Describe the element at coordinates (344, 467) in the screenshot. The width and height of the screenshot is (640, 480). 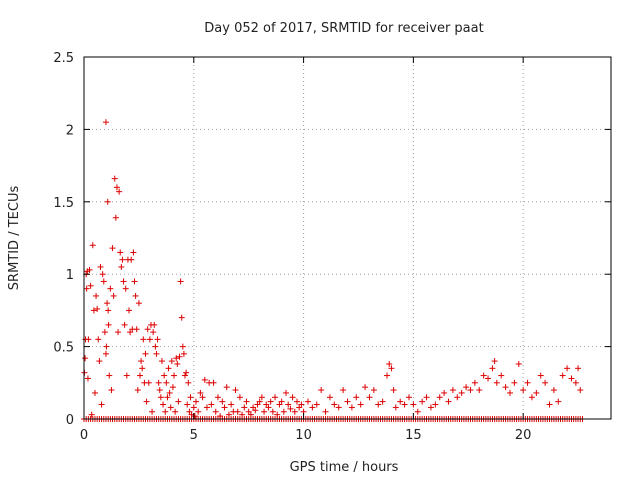
I see `x-axis-label: GPS time / hours` at that location.